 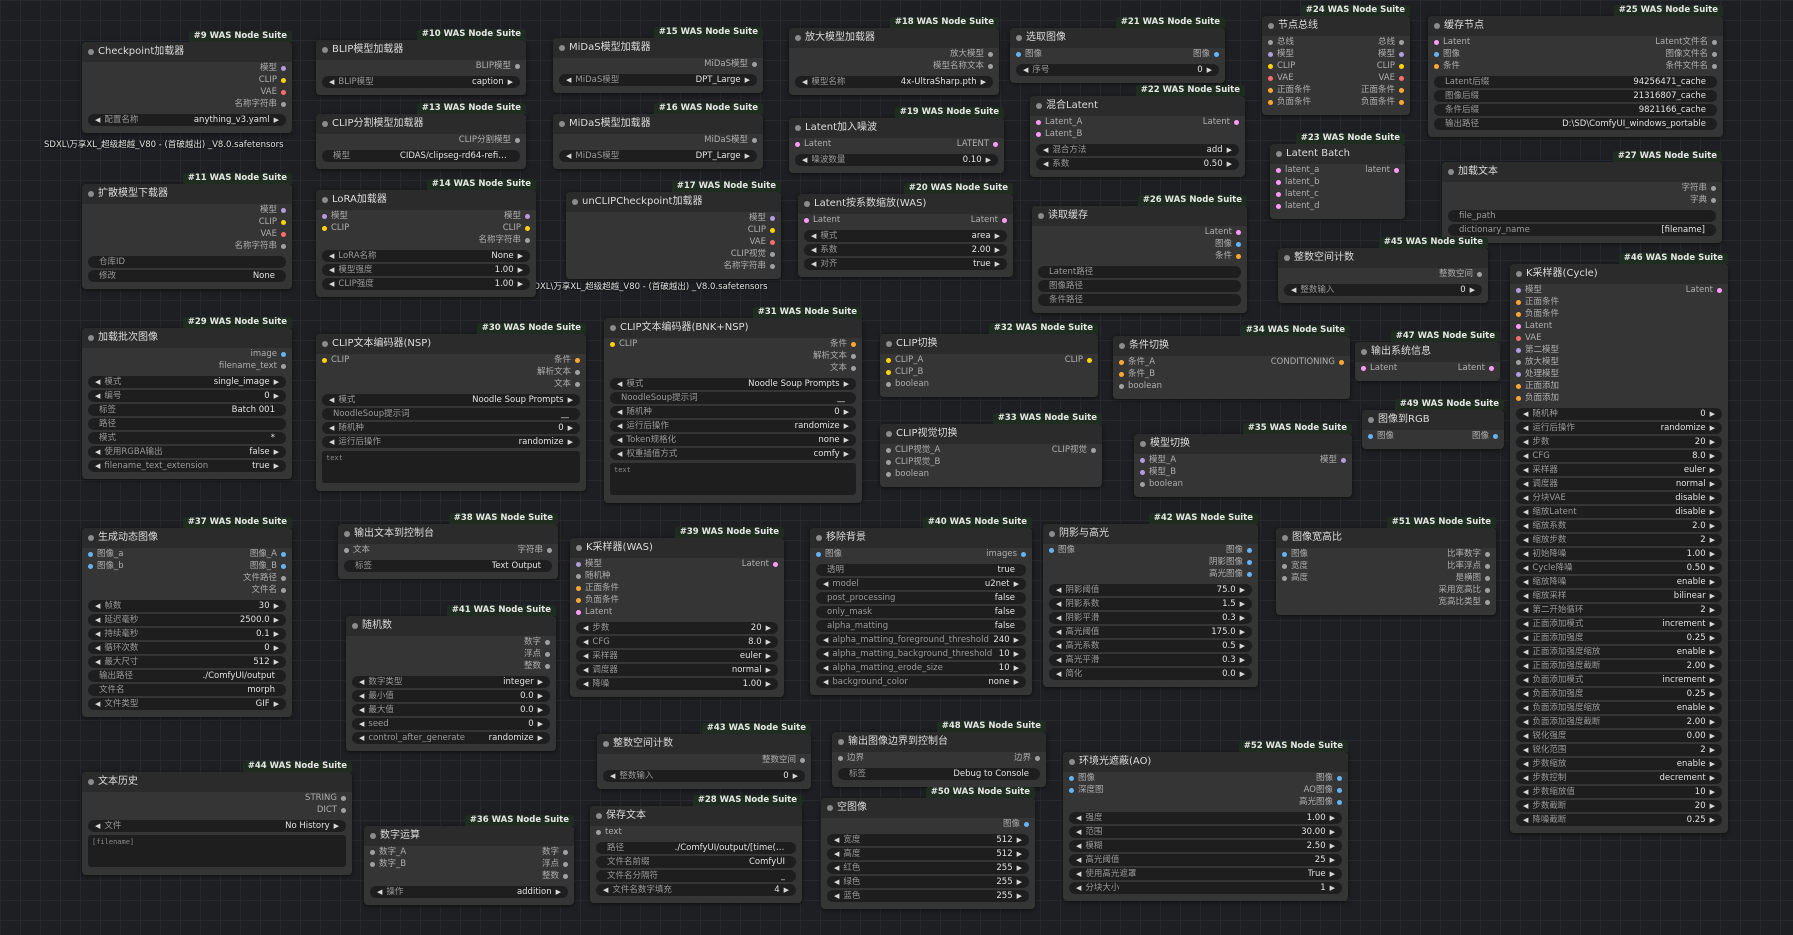 I want to click on node-title: 混合Latent, so click(x=1137, y=106).